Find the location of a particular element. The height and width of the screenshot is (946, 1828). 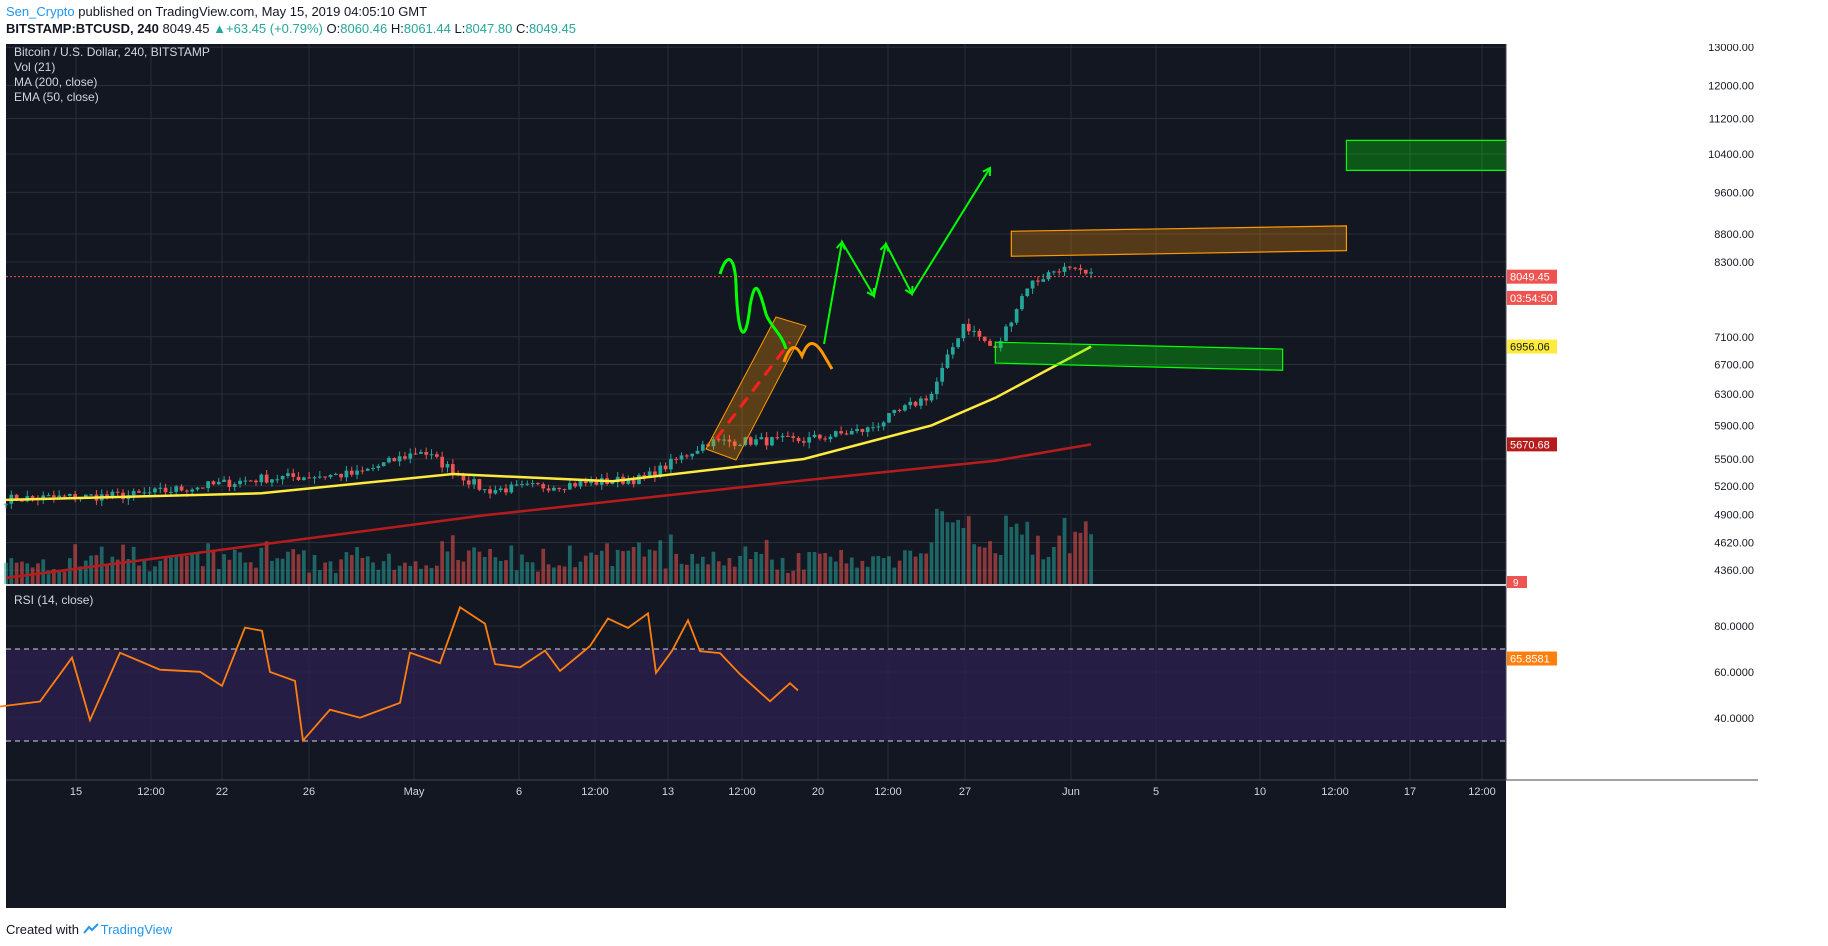

x-tick-label: 22 is located at coordinates (222, 792).